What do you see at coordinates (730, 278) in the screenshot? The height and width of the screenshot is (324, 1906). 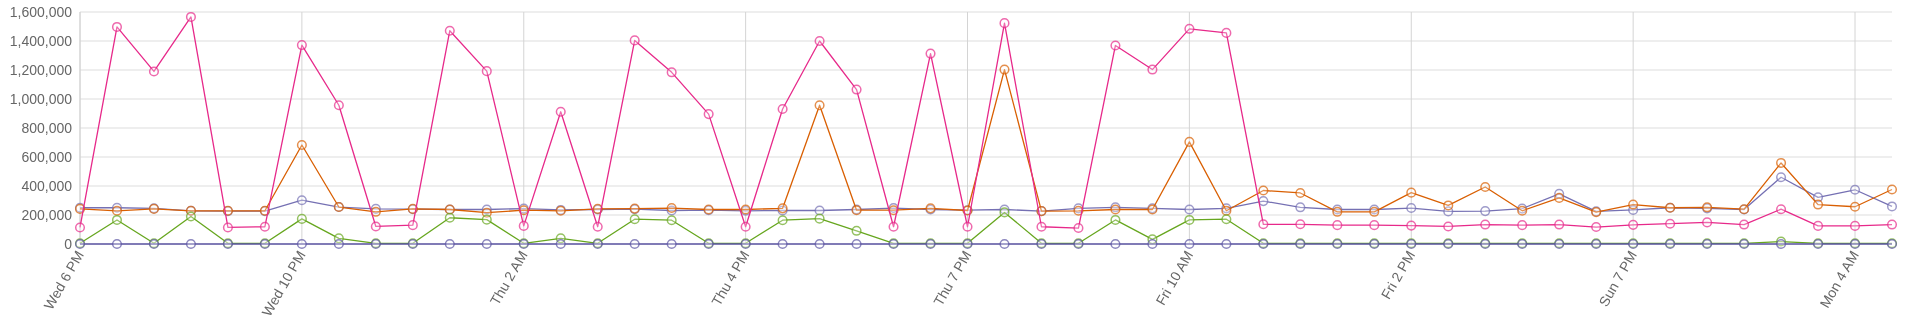 I see `x-tick-label: Thu 4 PM` at bounding box center [730, 278].